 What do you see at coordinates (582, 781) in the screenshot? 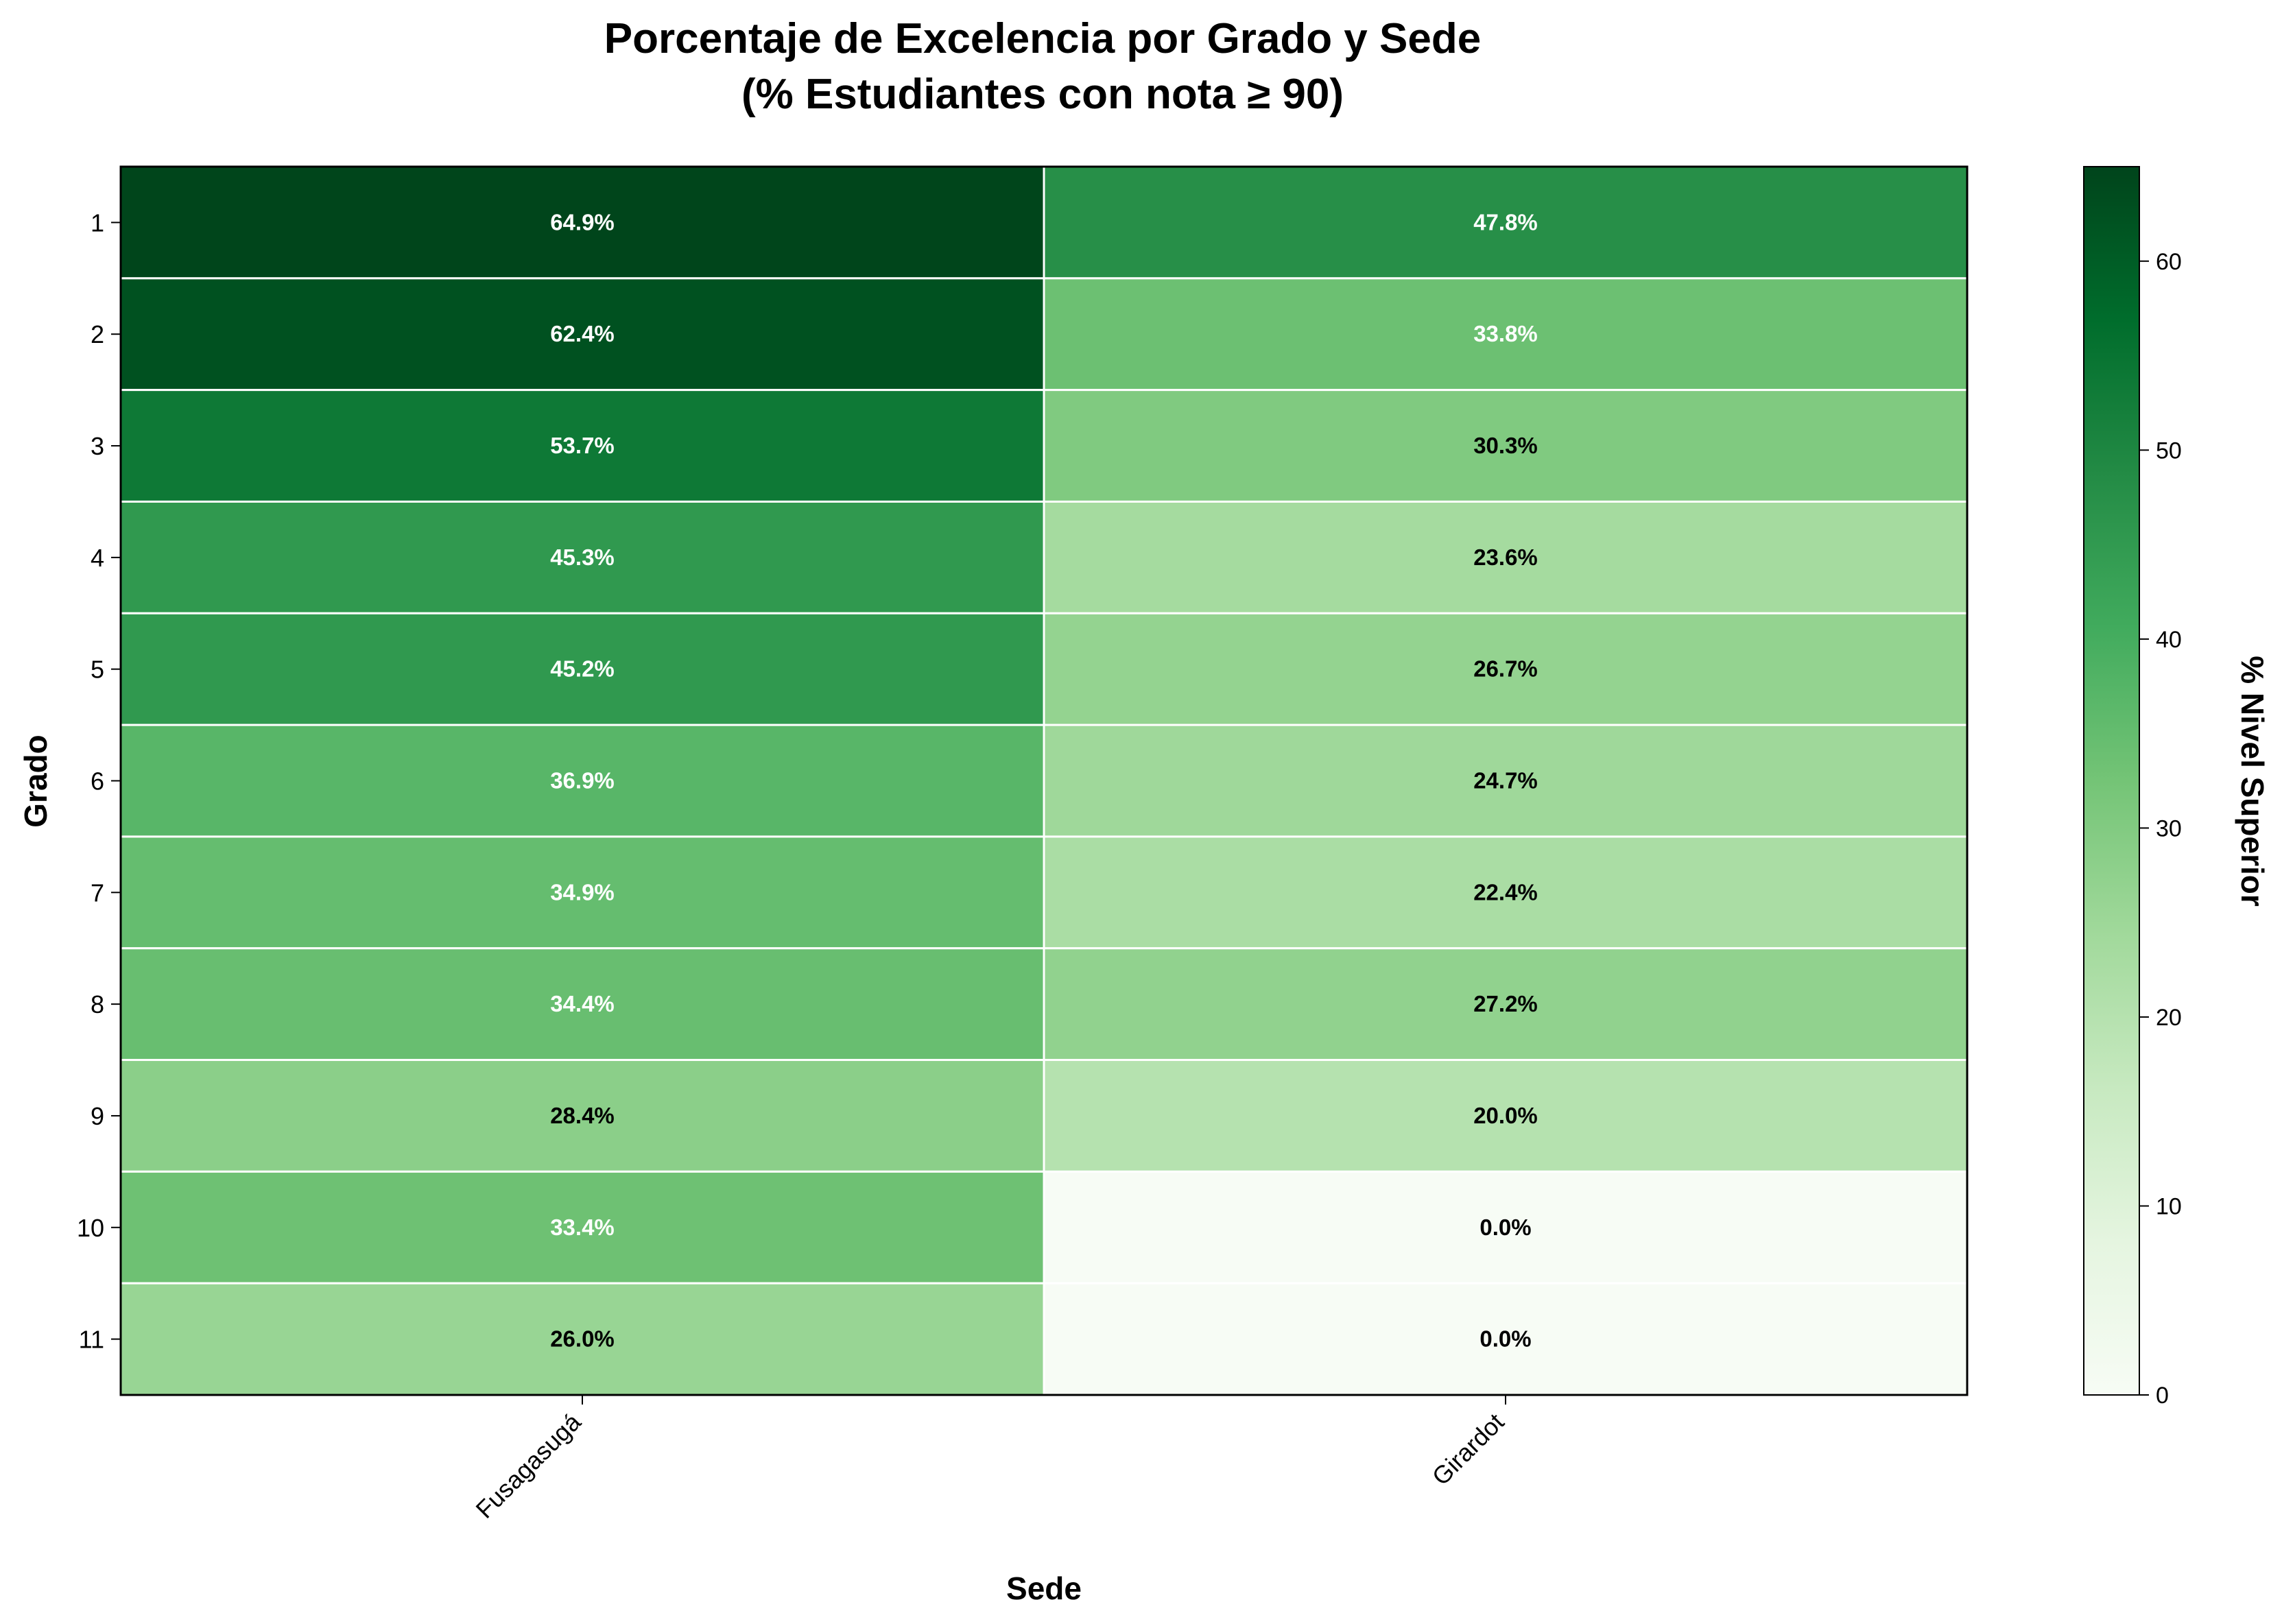
I see `cell-value-label: 36.9%` at bounding box center [582, 781].